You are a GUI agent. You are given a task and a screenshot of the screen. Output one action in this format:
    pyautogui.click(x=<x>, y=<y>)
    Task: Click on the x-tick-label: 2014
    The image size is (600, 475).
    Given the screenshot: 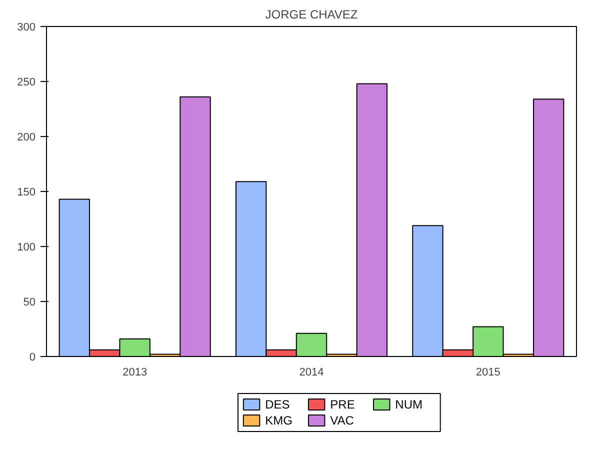 What is the action you would take?
    pyautogui.click(x=311, y=372)
    